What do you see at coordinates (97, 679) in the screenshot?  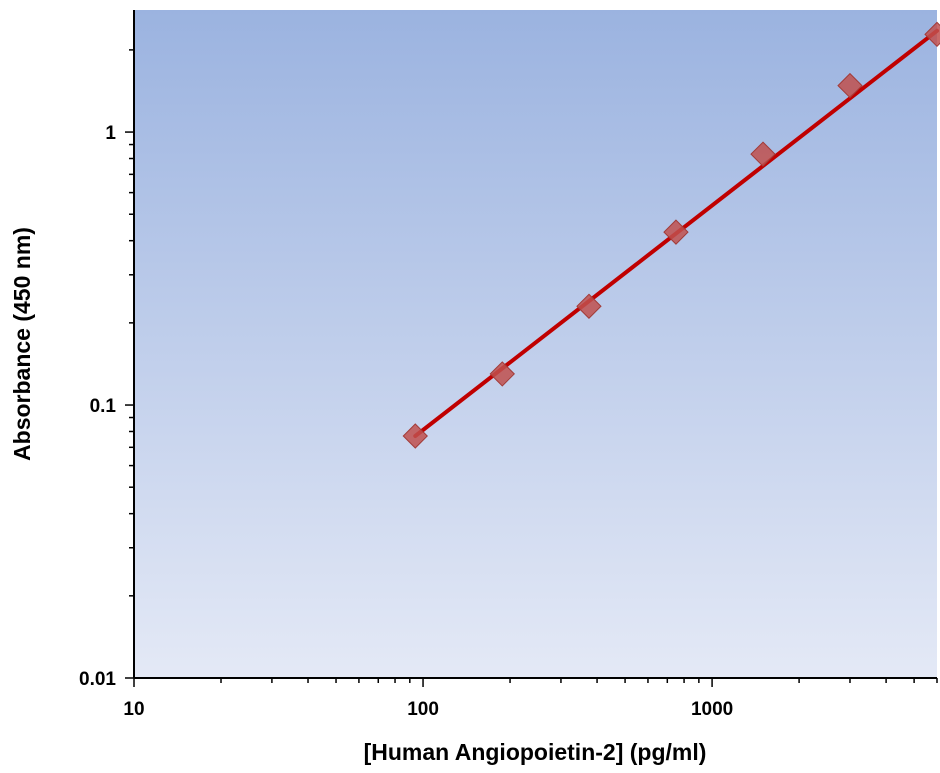 I see `y-tick-label: 0.01` at bounding box center [97, 679].